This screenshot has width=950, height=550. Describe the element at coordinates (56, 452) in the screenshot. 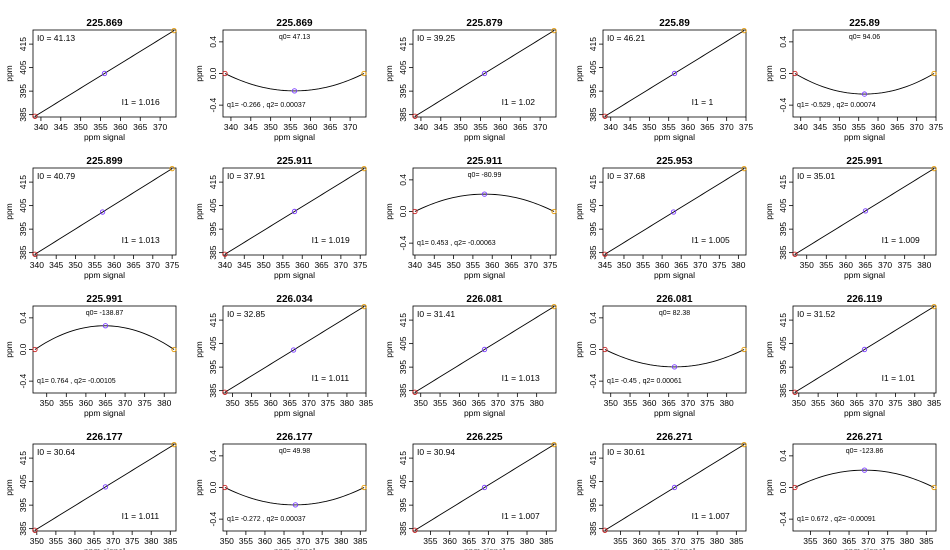

I see `intercept-annotation: I0 = 30.64` at that location.